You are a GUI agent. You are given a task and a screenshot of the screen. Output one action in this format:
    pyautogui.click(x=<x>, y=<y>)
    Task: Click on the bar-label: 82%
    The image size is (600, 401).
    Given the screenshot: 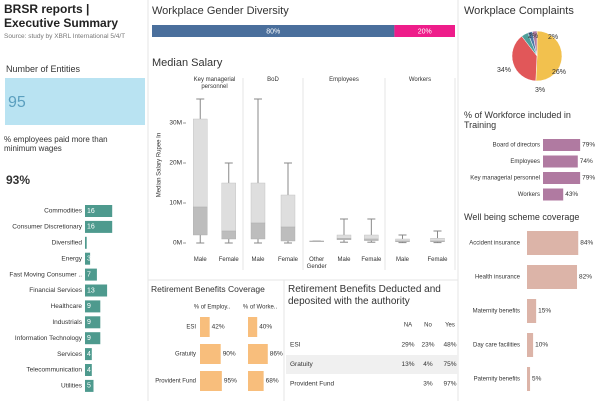 What is the action you would take?
    pyautogui.click(x=585, y=277)
    